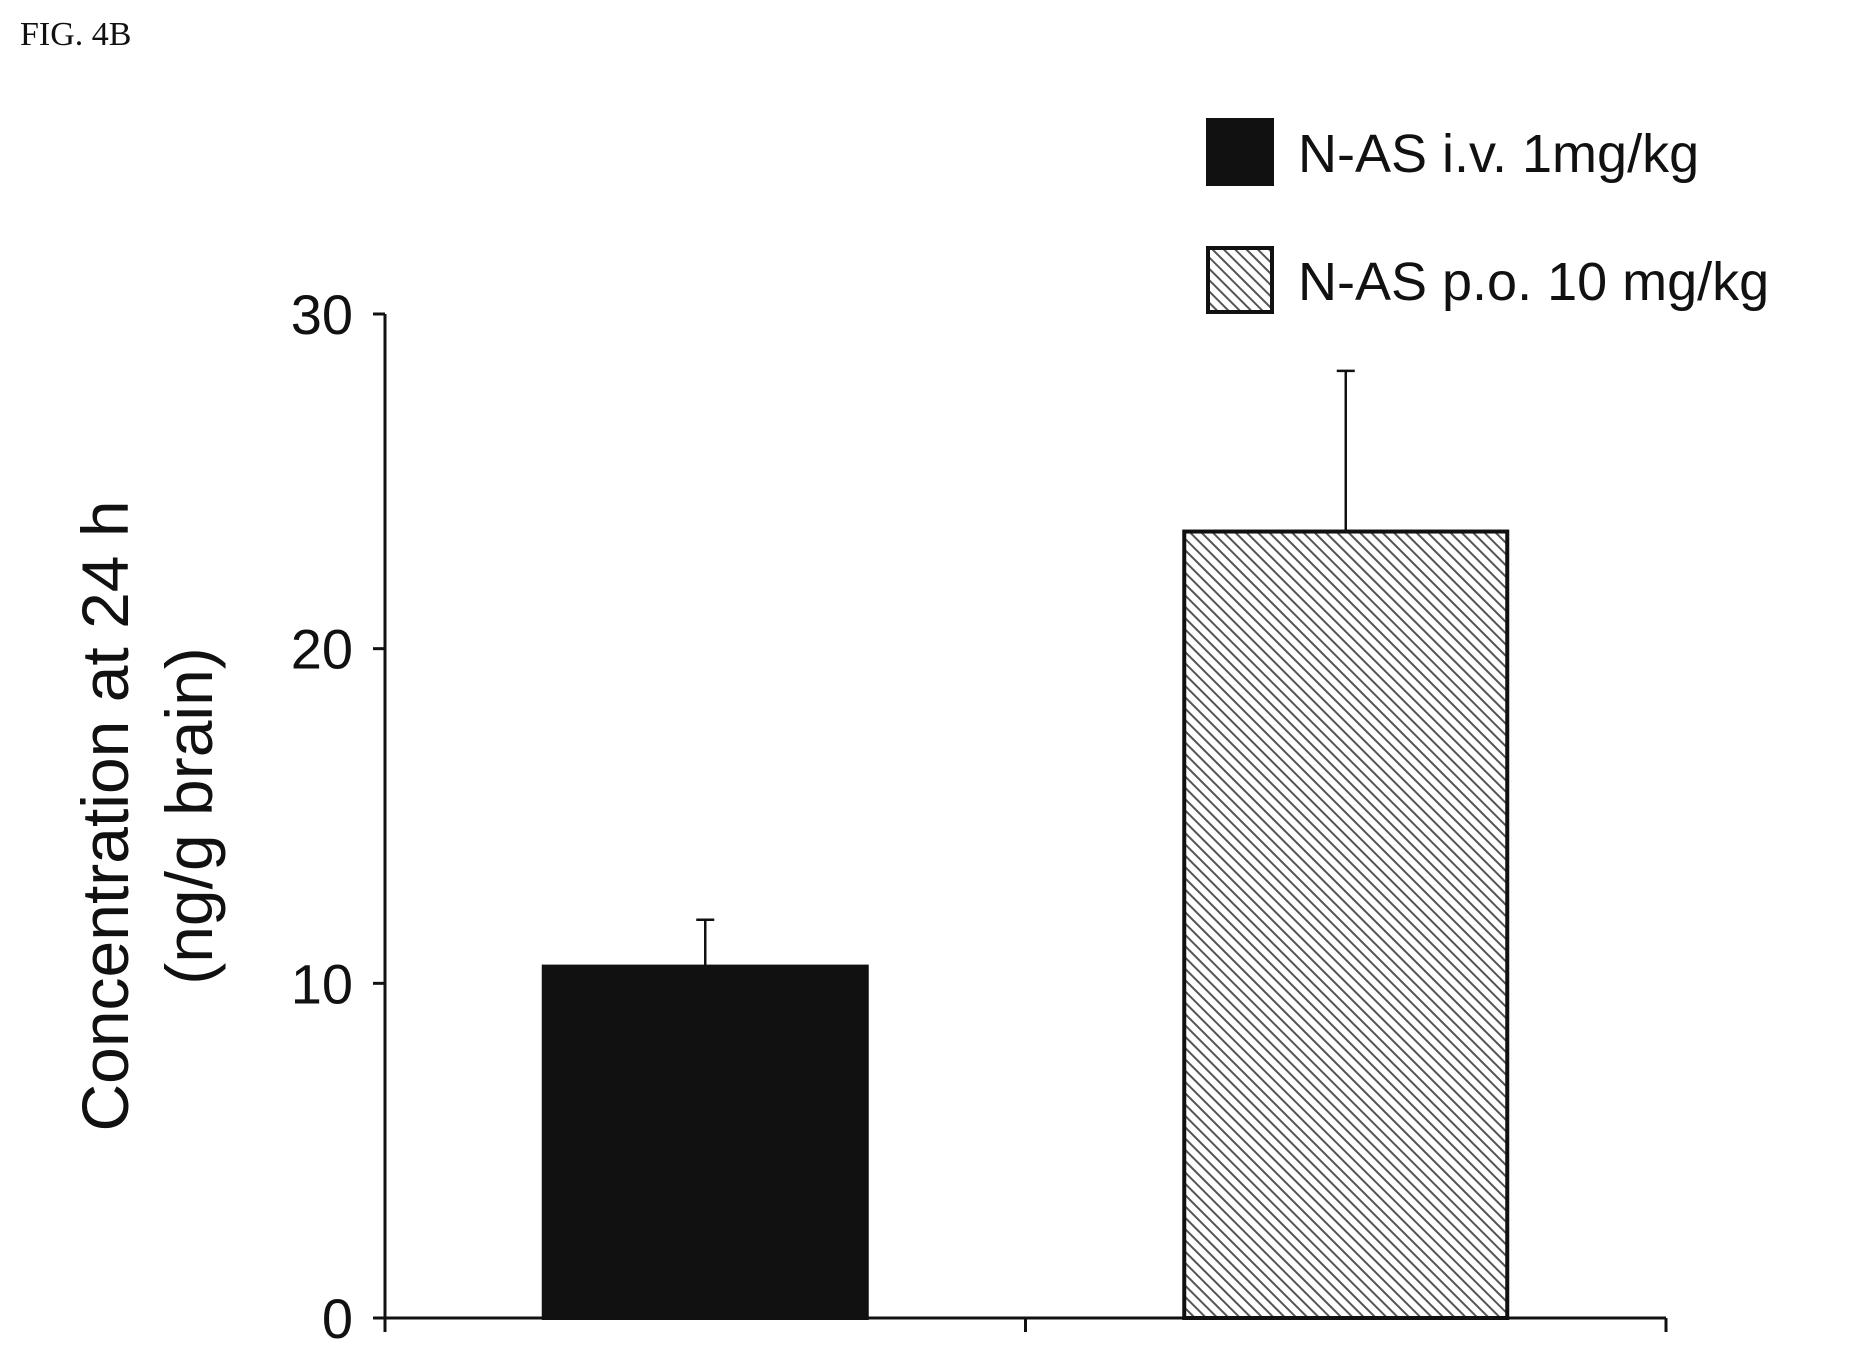 This screenshot has height=1351, width=1864. What do you see at coordinates (1533, 282) in the screenshot?
I see `legend-label: N-AS p.o. 10 mg/kg` at bounding box center [1533, 282].